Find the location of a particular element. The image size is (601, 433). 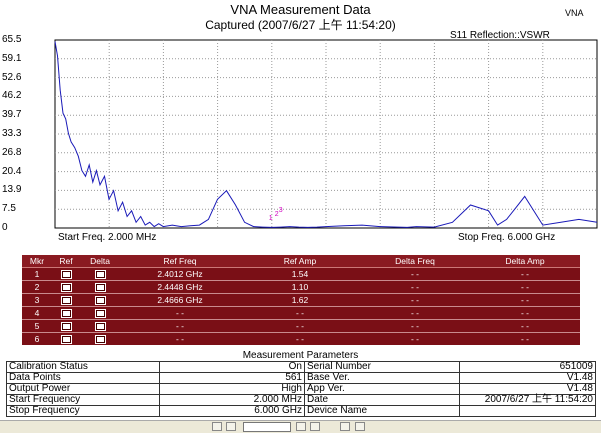

y-tick-label: 26.8 is located at coordinates (17, 152).